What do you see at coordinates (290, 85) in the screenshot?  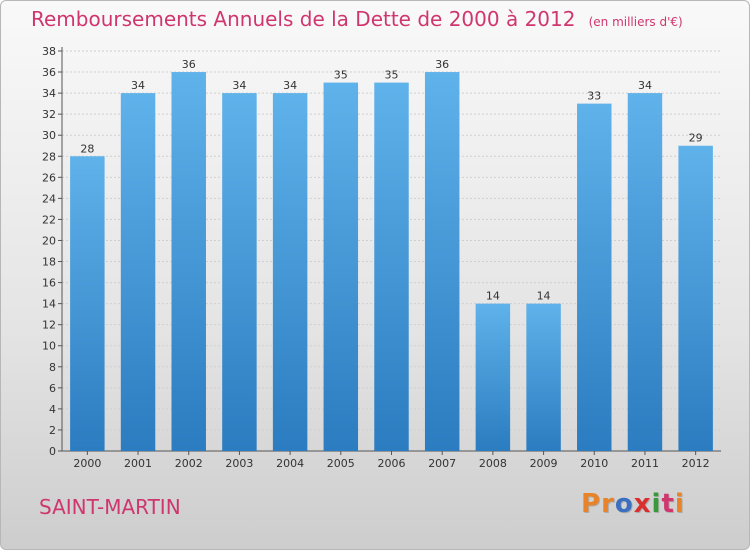 I see `value-label-2004: 34` at bounding box center [290, 85].